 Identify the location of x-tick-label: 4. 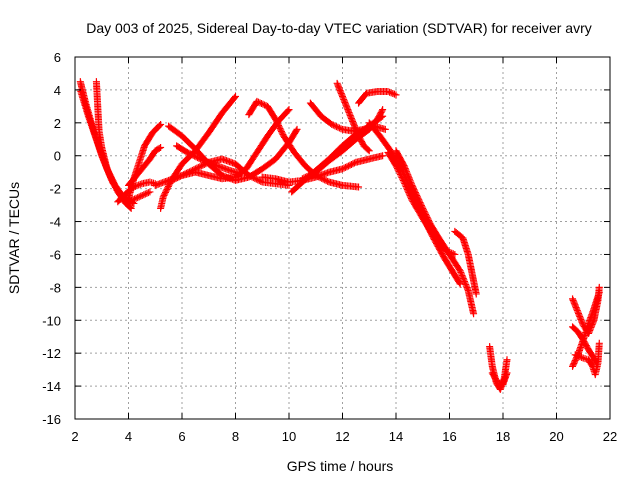
(128, 436).